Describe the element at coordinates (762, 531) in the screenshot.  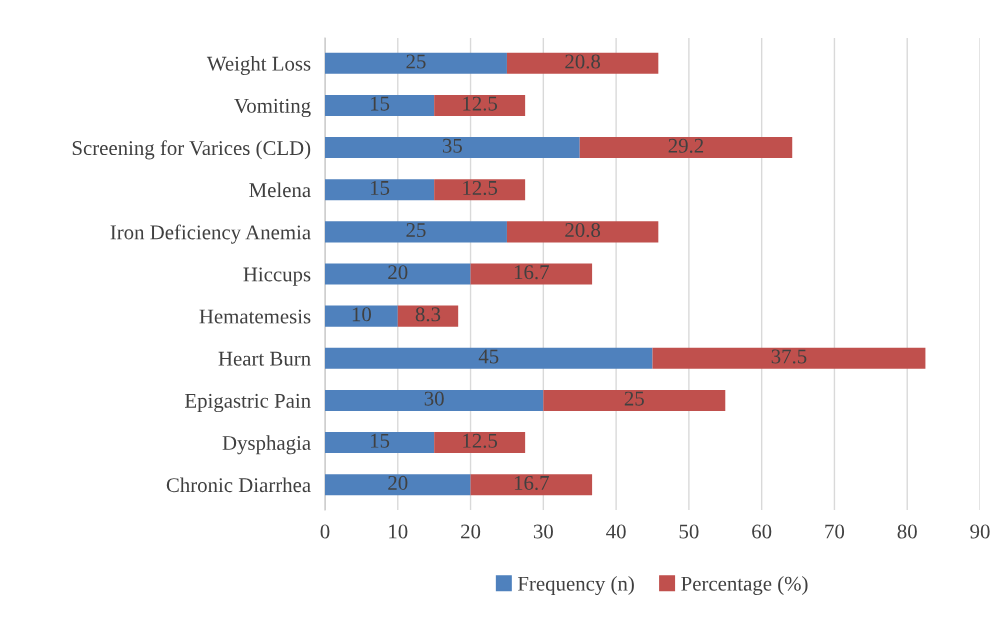
I see `x-tick-label: 60` at that location.